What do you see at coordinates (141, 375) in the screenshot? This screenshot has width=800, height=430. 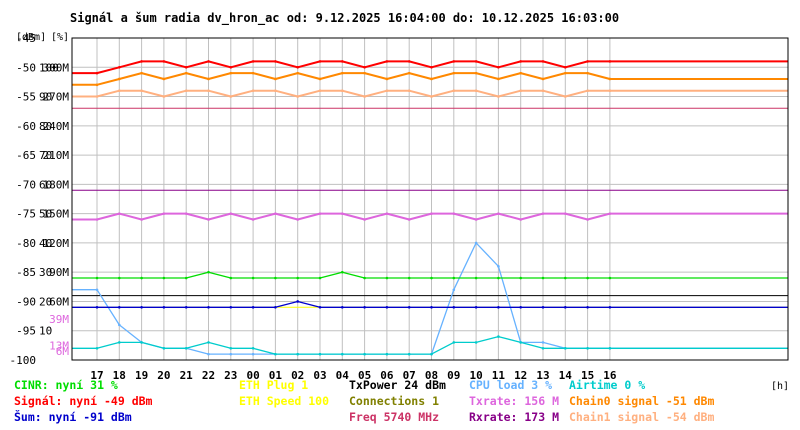 I see `x-tick-label: 19` at bounding box center [141, 375].